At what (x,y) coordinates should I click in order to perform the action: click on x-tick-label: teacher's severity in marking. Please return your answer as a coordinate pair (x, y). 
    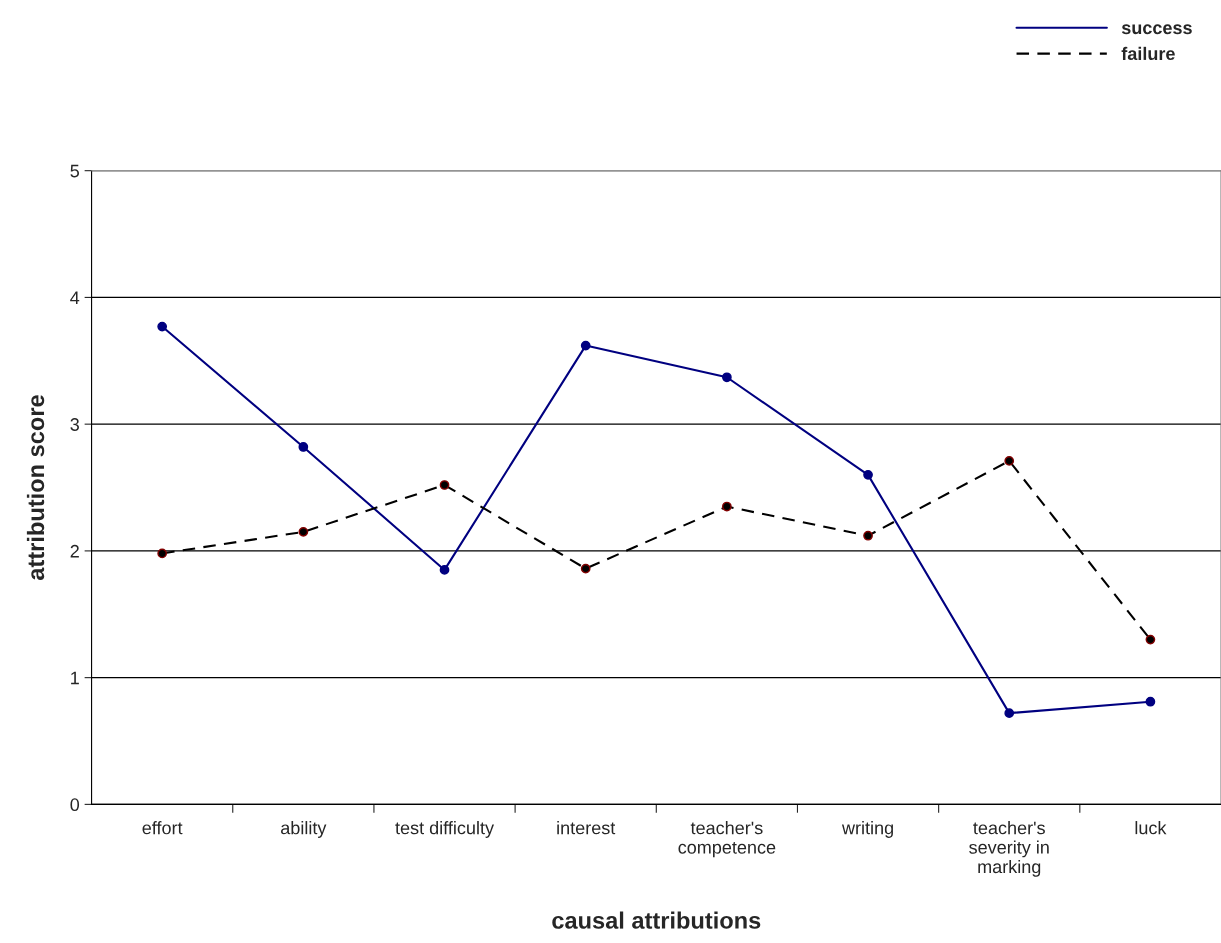
    Looking at the image, I should click on (1009, 849).